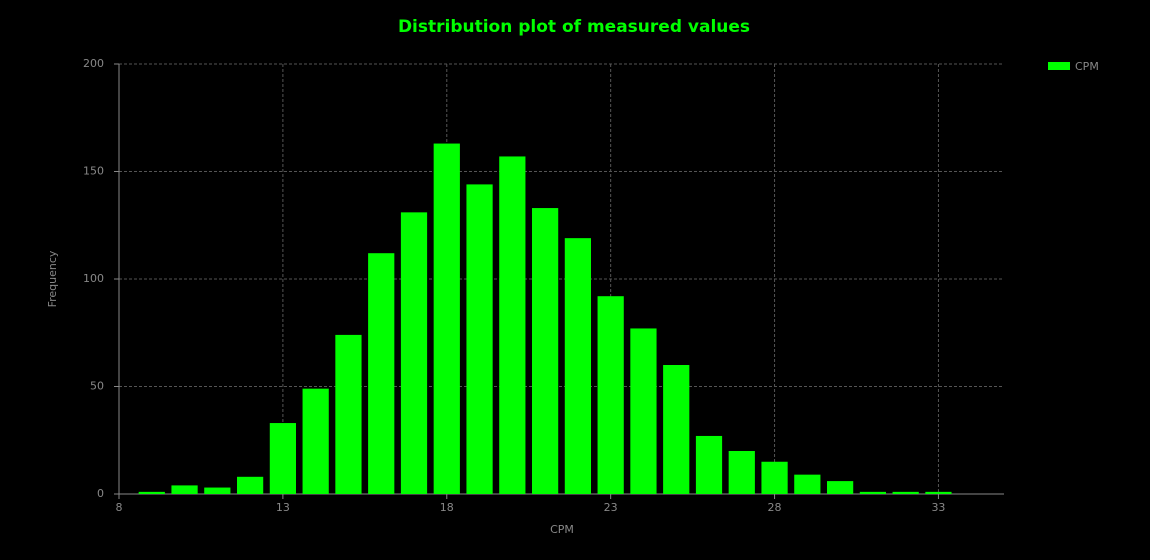 This screenshot has height=560, width=1150. Describe the element at coordinates (775, 507) in the screenshot. I see `x-tick-label: 28` at that location.